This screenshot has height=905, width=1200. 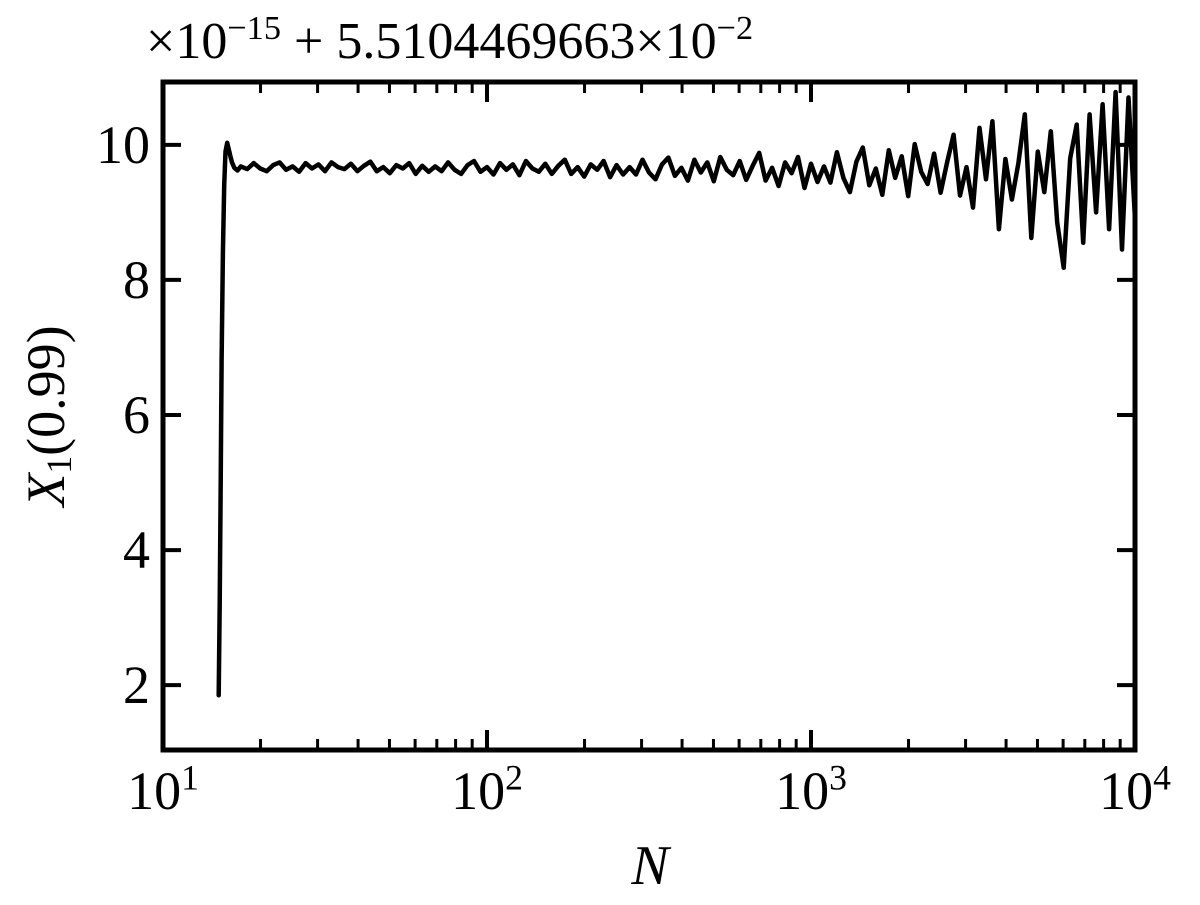 I want to click on y-axis-offset-text: ×10−15 + 5.5104469663×10−2, so click(x=449, y=40).